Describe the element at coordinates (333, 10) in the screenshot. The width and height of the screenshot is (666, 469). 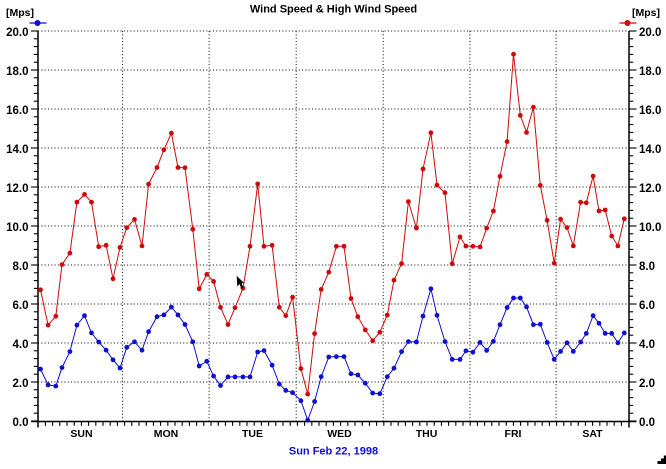
I see `svg-text: Wind Speed & High Wind Speed` at that location.